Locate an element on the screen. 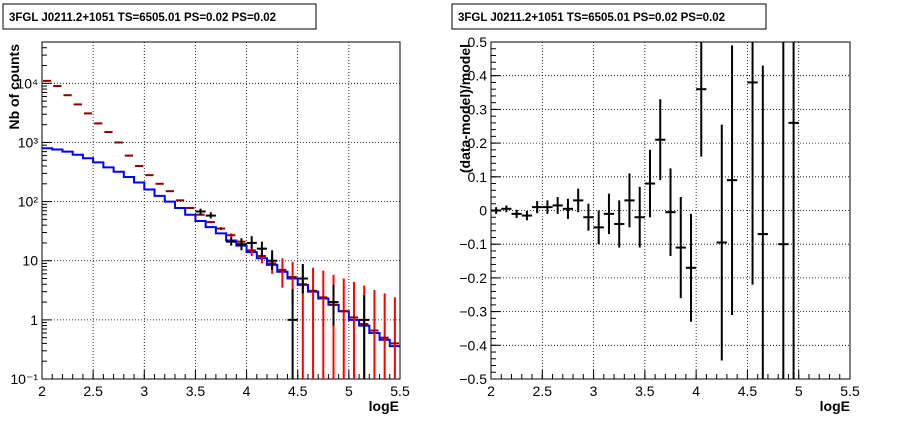 This screenshot has height=421, width=898. right-x-tick-label: 4.5 is located at coordinates (748, 391).